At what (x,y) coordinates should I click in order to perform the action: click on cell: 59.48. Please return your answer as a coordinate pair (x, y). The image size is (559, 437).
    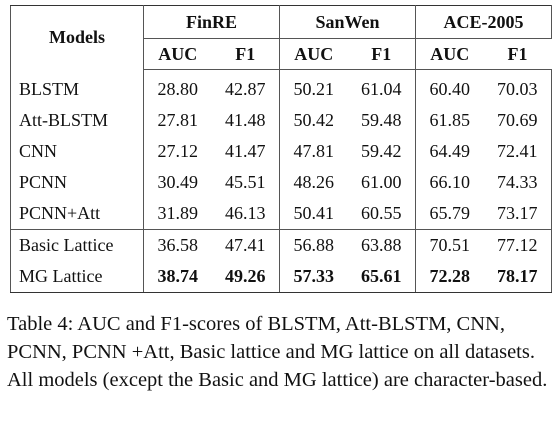
    Looking at the image, I should click on (381, 120).